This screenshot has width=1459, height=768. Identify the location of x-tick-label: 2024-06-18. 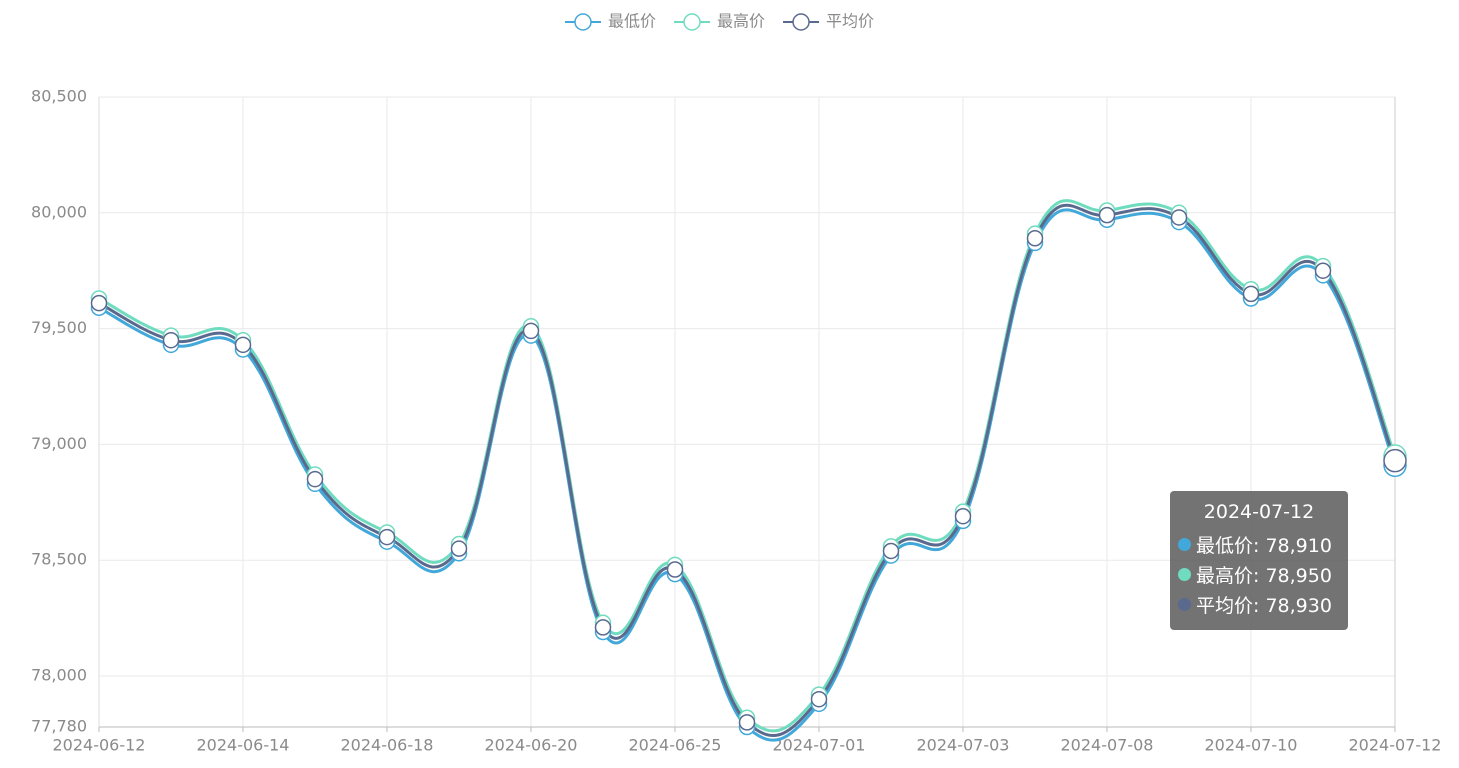
(387, 745).